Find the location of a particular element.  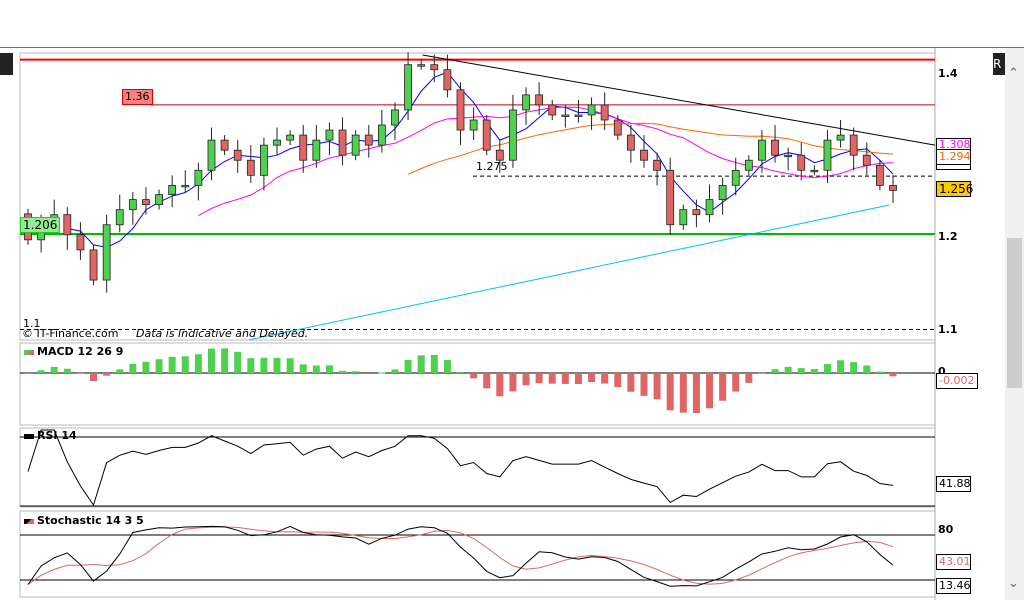

scroll-down-icon: ⌄ is located at coordinates (1013, 583).